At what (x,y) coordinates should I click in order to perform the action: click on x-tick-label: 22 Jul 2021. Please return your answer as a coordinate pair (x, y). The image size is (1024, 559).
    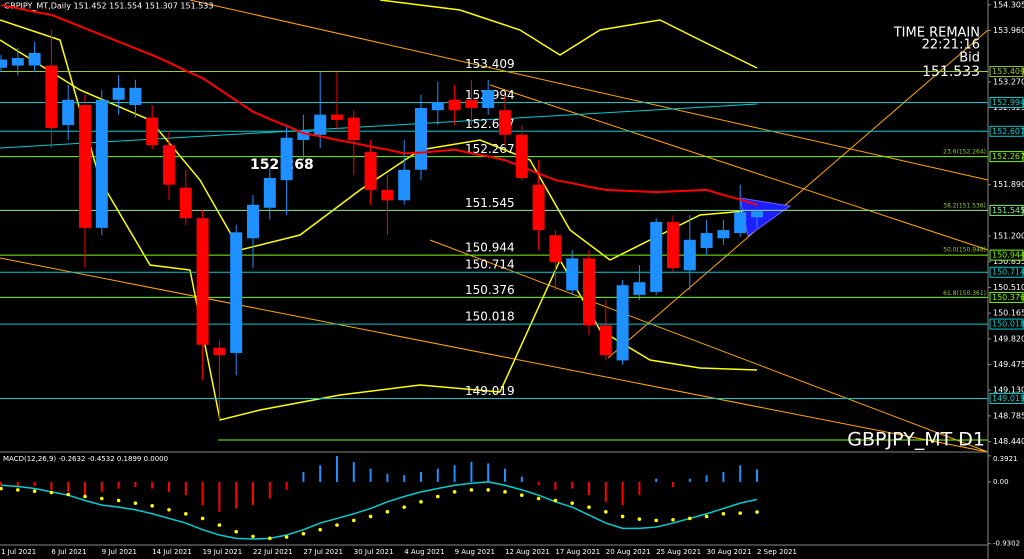
    Looking at the image, I should click on (273, 552).